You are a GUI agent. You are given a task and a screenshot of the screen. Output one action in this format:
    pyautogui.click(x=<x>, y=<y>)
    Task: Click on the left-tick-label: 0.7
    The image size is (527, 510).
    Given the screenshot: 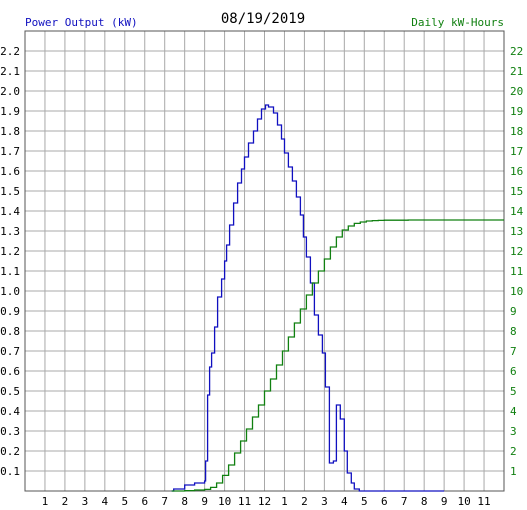 What is the action you would take?
    pyautogui.click(x=10, y=351)
    